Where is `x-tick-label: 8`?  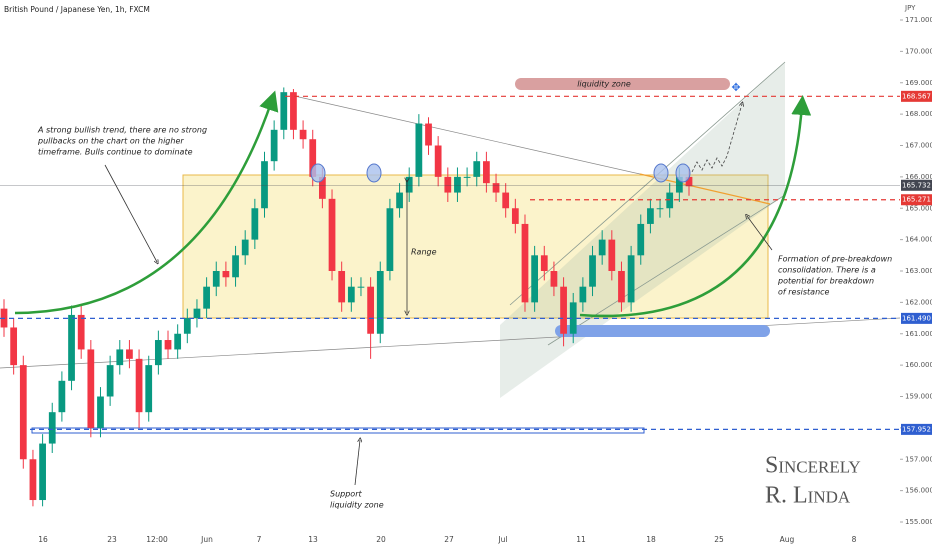
x-tick-label: 8 is located at coordinates (854, 539).